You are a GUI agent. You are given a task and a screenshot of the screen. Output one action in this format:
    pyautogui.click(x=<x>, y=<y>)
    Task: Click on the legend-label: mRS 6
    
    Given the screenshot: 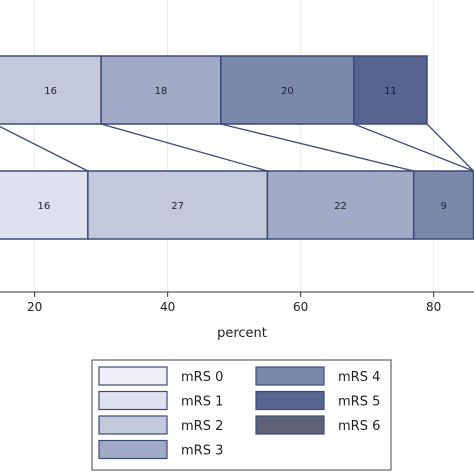 What is the action you would take?
    pyautogui.click(x=359, y=426)
    